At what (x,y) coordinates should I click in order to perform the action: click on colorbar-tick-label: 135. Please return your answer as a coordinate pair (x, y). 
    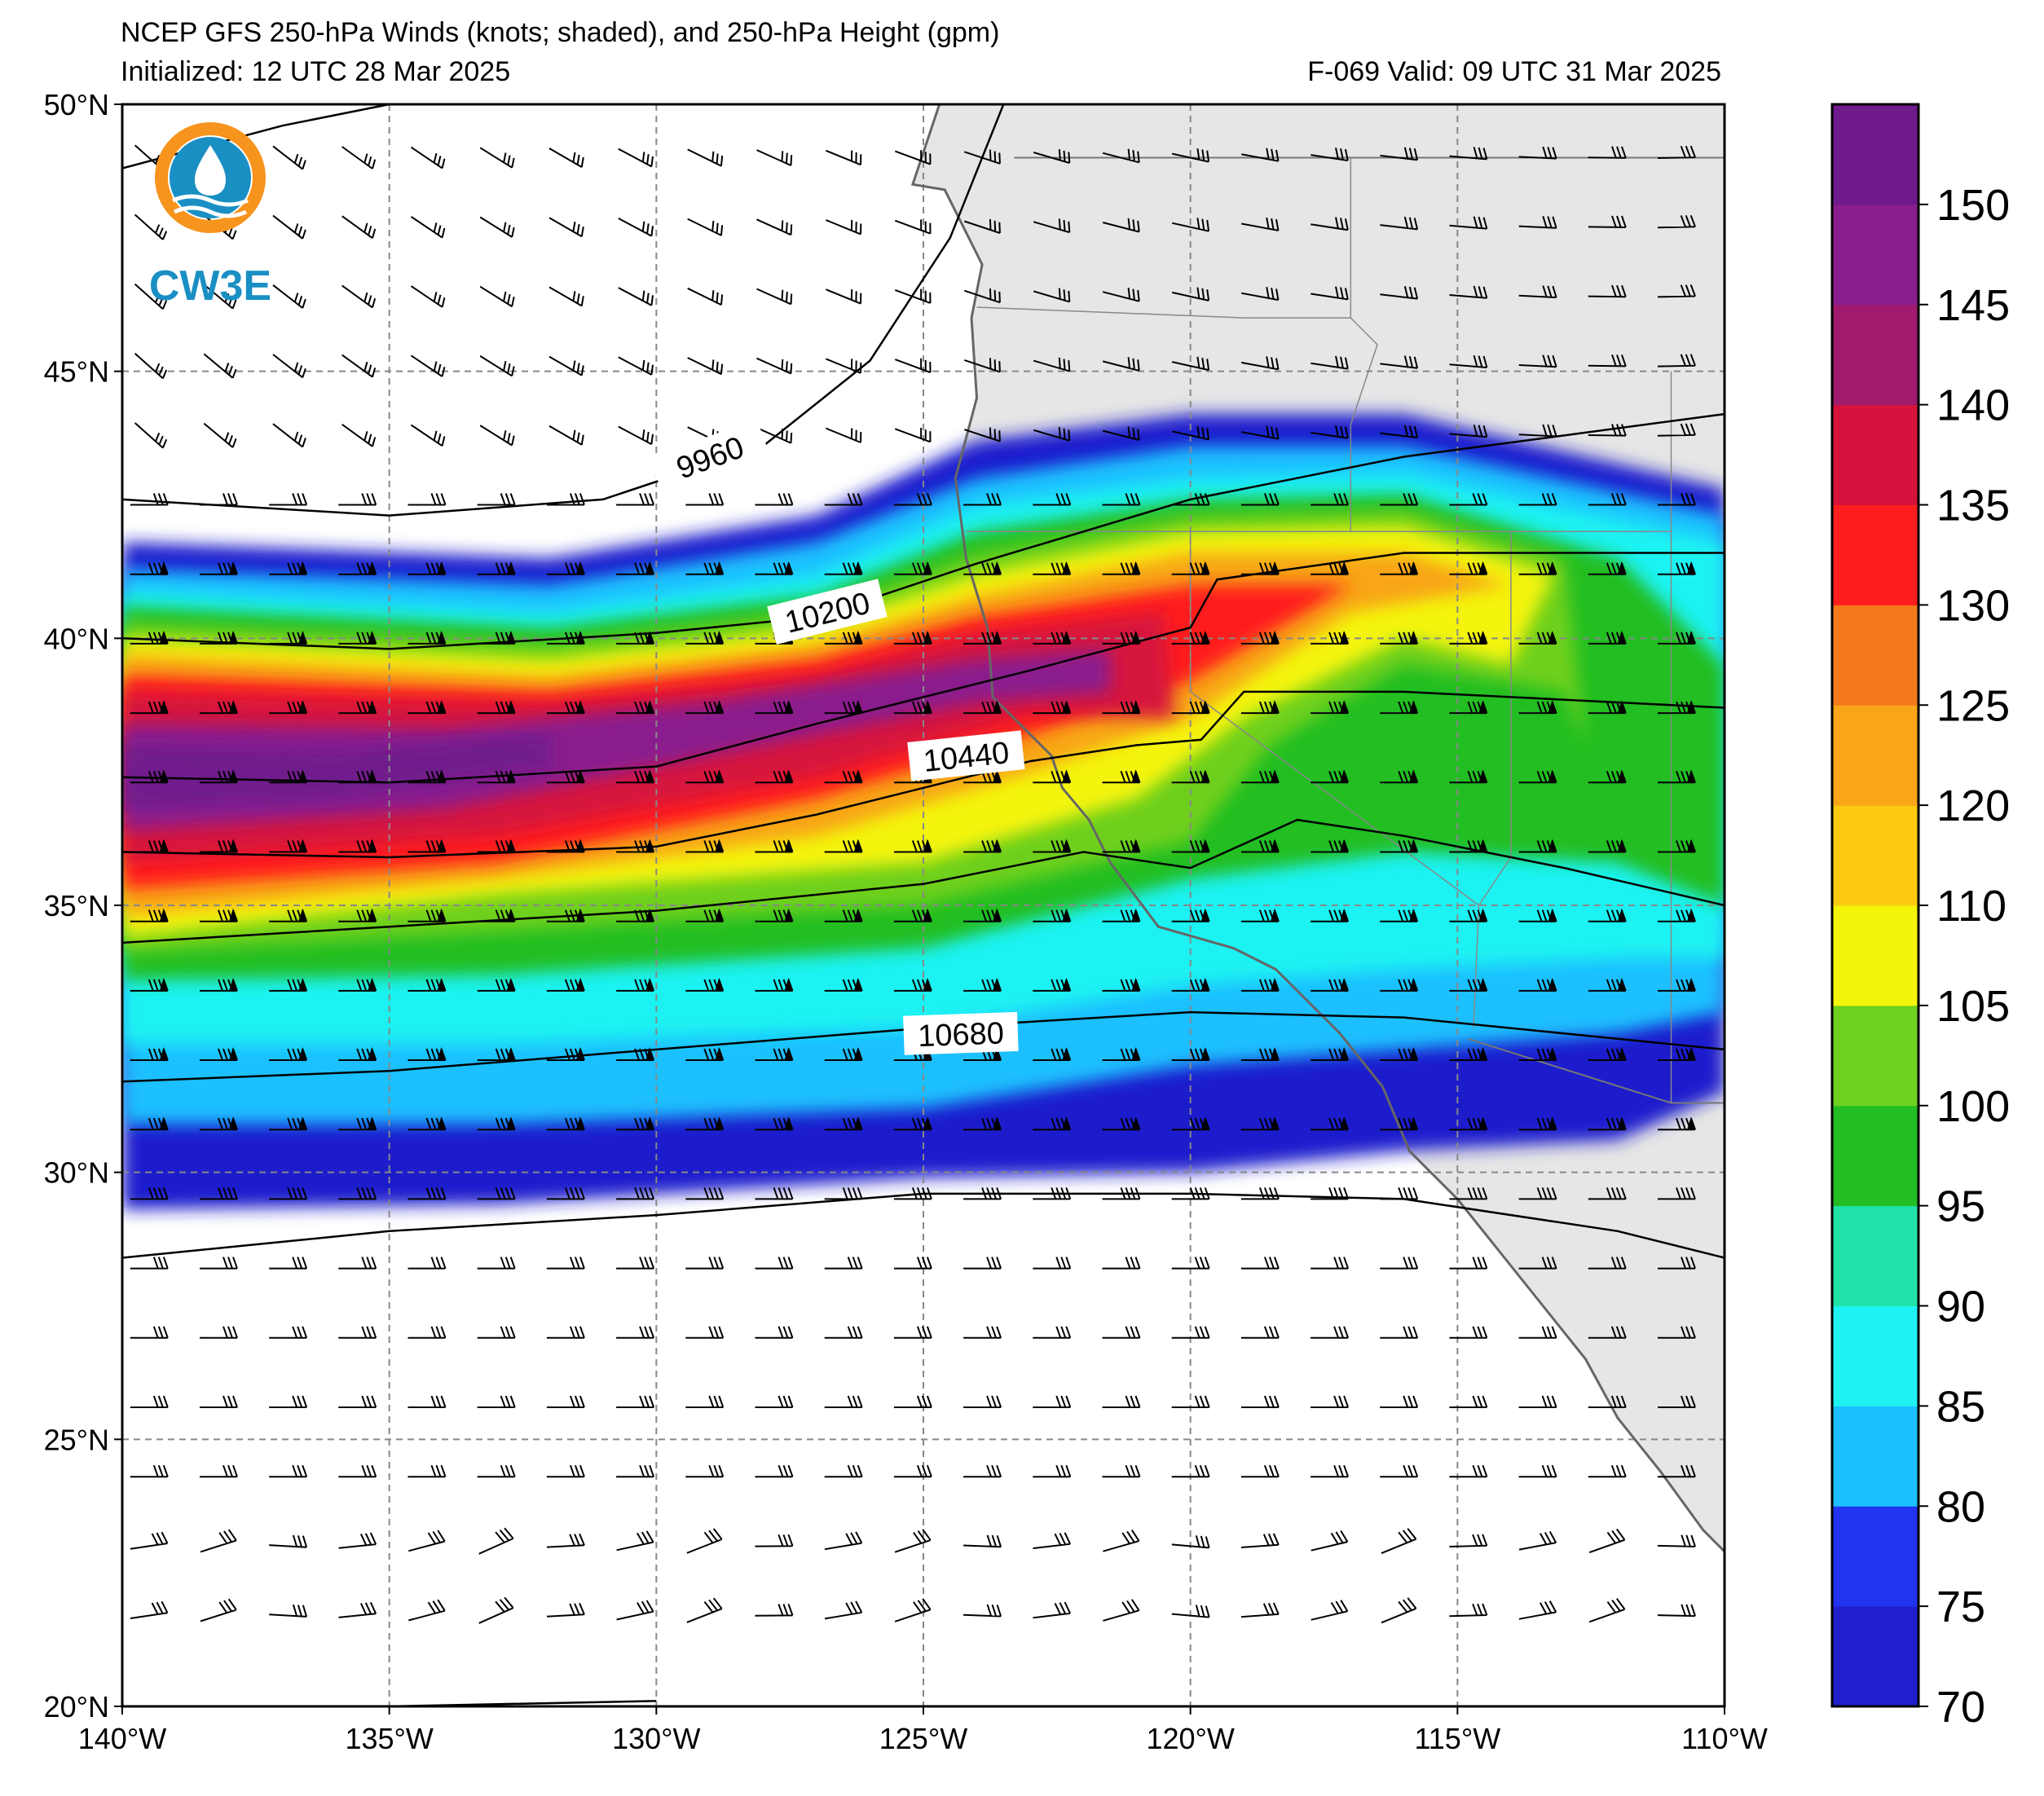
    Looking at the image, I should click on (1973, 506).